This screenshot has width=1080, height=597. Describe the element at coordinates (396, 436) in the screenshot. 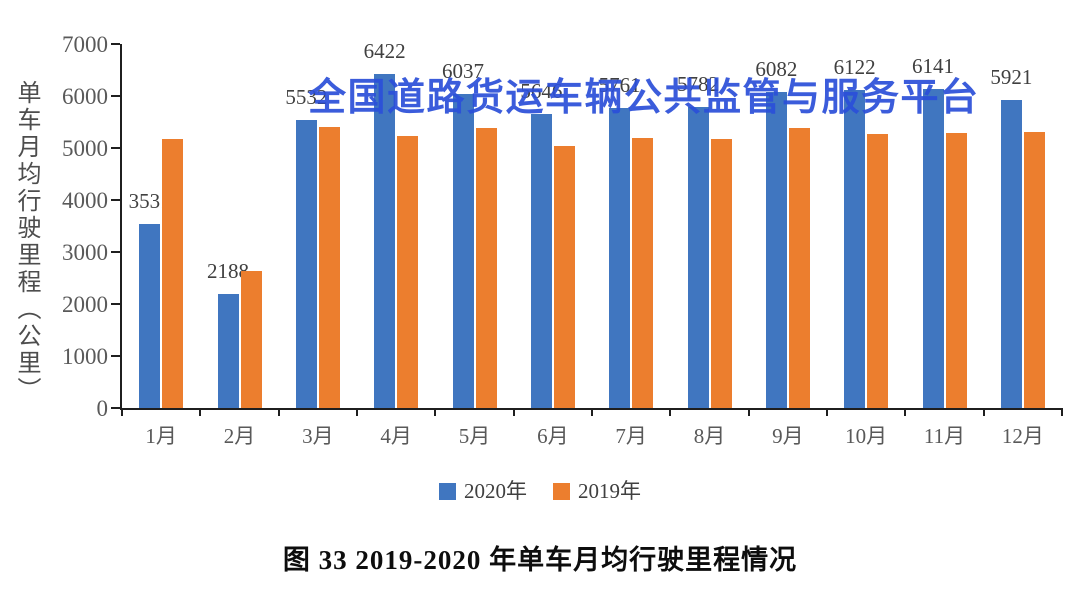

I see `x-axis-label-4月: 4月` at that location.